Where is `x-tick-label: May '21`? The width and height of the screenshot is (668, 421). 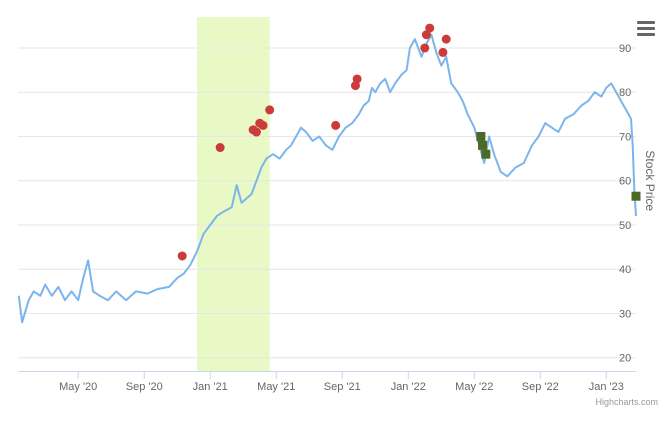 x-tick-label: May '21 is located at coordinates (276, 387).